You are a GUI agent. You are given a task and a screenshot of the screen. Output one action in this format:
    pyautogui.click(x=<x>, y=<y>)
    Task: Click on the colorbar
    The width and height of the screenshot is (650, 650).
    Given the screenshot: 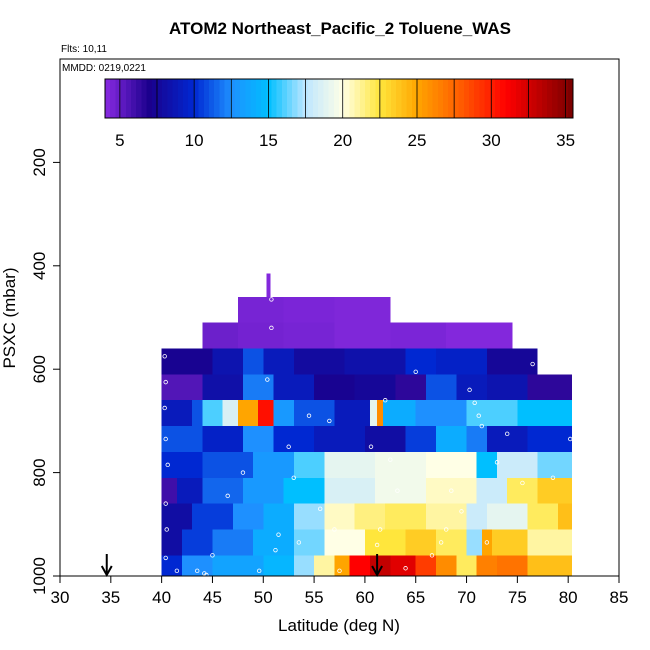 What is the action you would take?
    pyautogui.click(x=339, y=98)
    